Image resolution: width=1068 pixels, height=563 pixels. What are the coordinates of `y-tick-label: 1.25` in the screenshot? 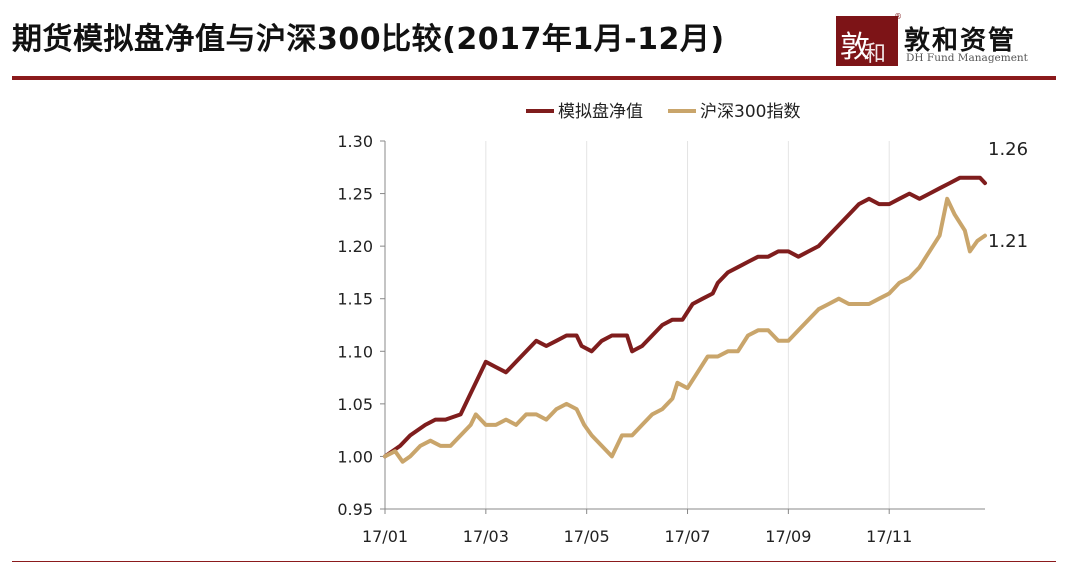 It's located at (355, 194).